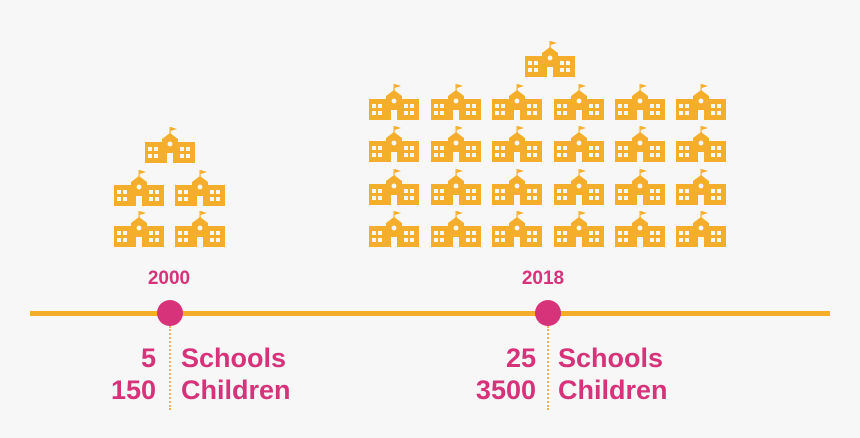 The image size is (860, 438). I want to click on children-label-2018: Children, so click(613, 390).